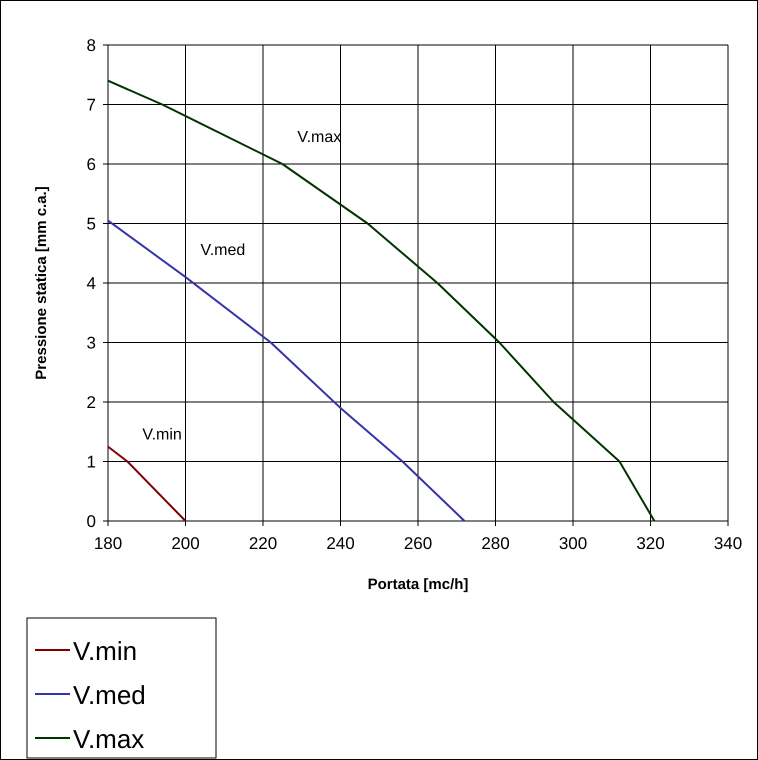 This screenshot has width=758, height=760. What do you see at coordinates (108, 543) in the screenshot?
I see `x-tick-label: 180` at bounding box center [108, 543].